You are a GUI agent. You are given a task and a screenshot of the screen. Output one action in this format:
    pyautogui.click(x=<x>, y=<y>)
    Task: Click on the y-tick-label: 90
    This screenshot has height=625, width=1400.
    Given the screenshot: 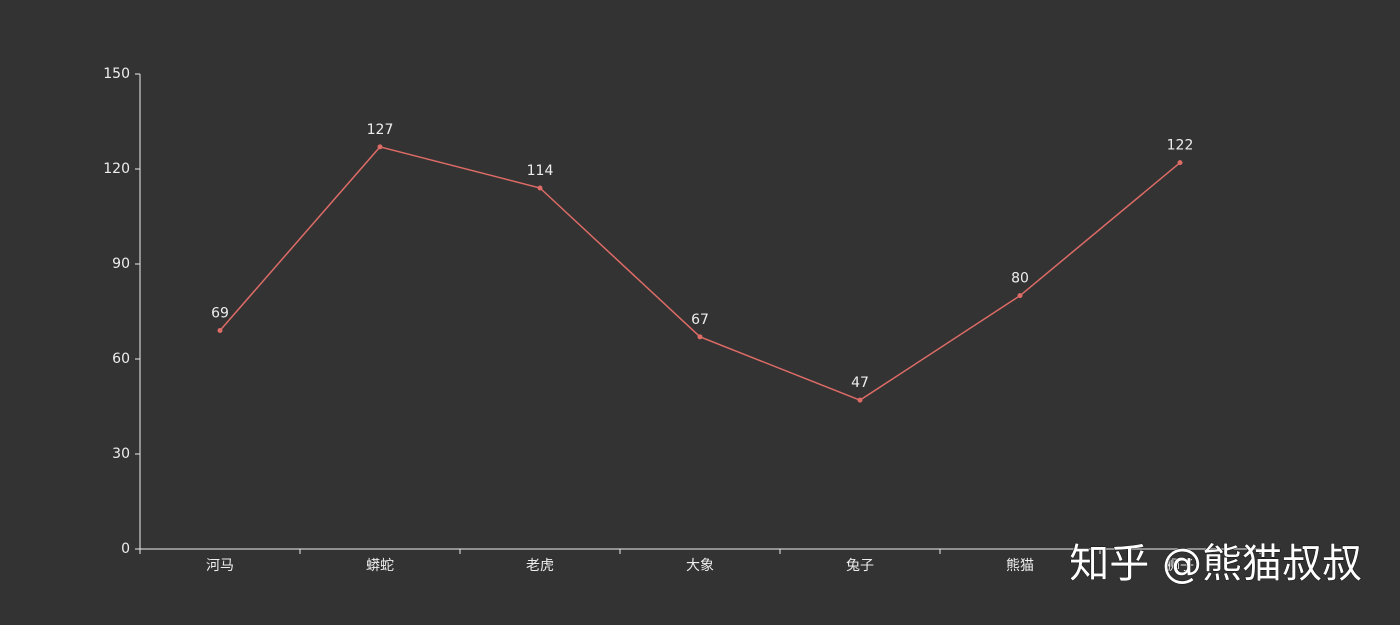 What is the action you would take?
    pyautogui.click(x=121, y=264)
    